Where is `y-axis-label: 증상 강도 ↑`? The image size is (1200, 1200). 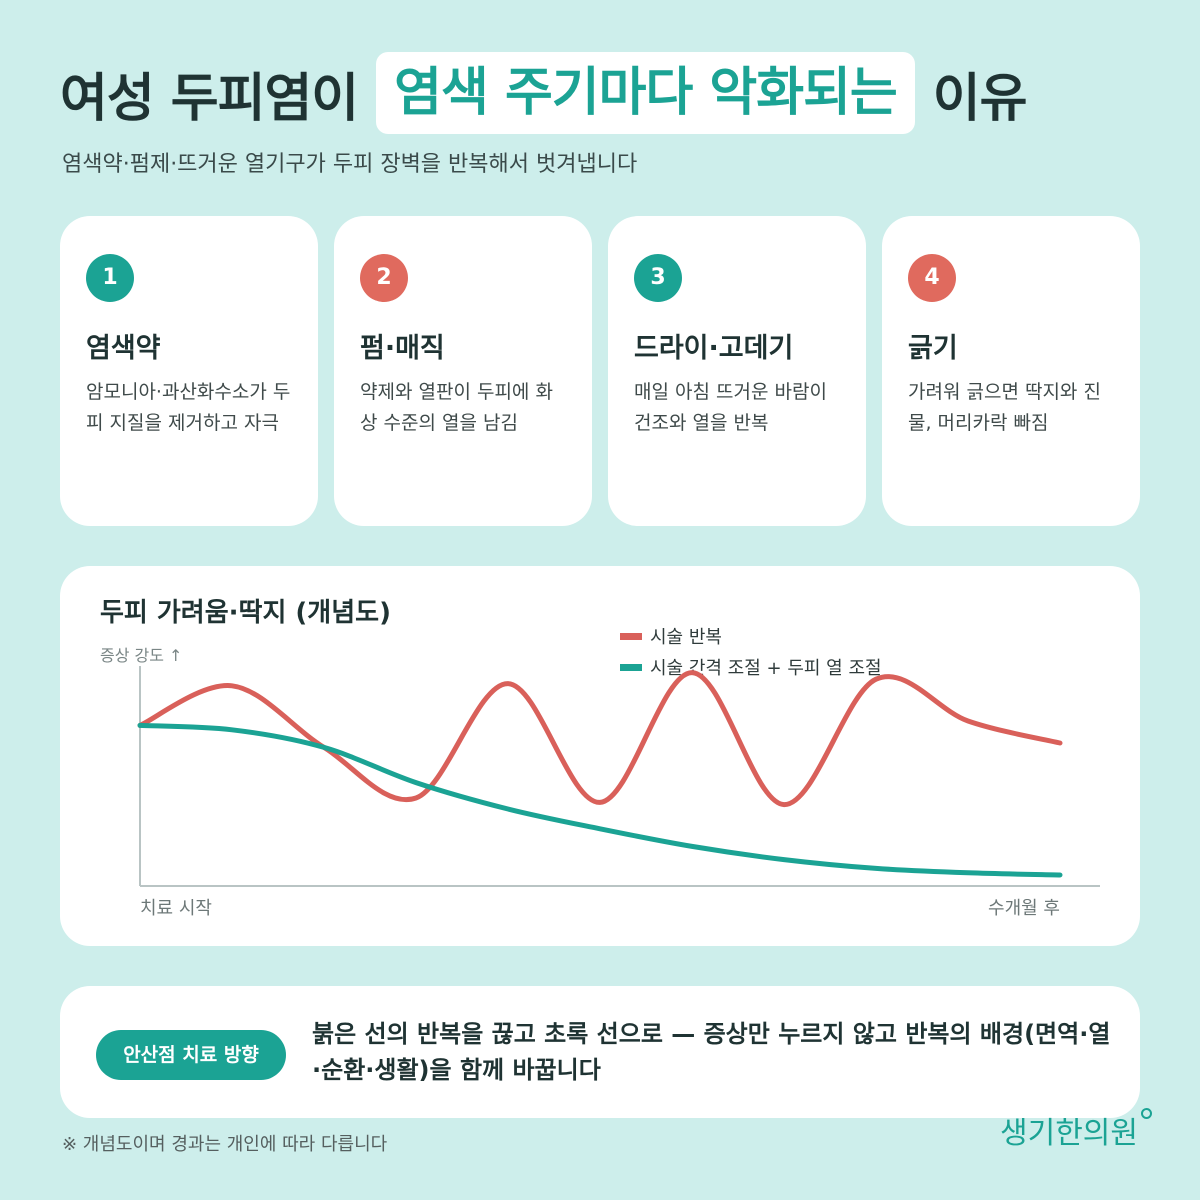 y-axis-label: 증상 강도 ↑ is located at coordinates (141, 655).